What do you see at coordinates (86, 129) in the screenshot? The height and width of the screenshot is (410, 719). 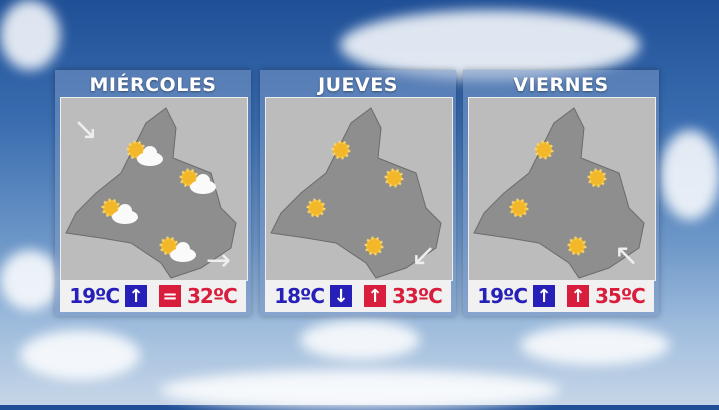 I see `wind-arrow-icon: ↘` at bounding box center [86, 129].